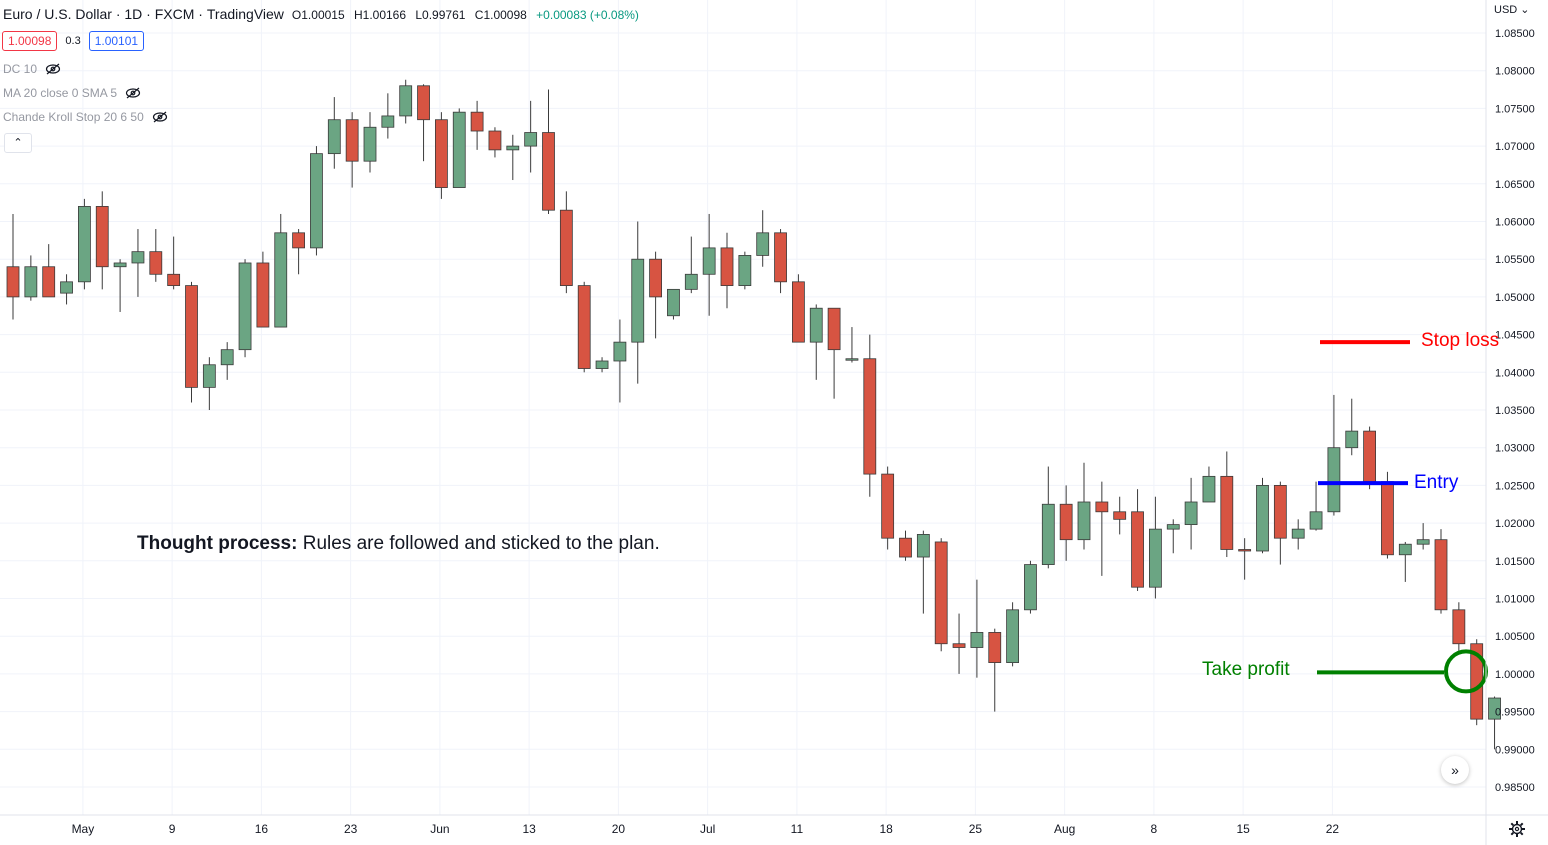 The image size is (1548, 845). Describe the element at coordinates (1243, 829) in the screenshot. I see `time-tick-label: 15` at that location.